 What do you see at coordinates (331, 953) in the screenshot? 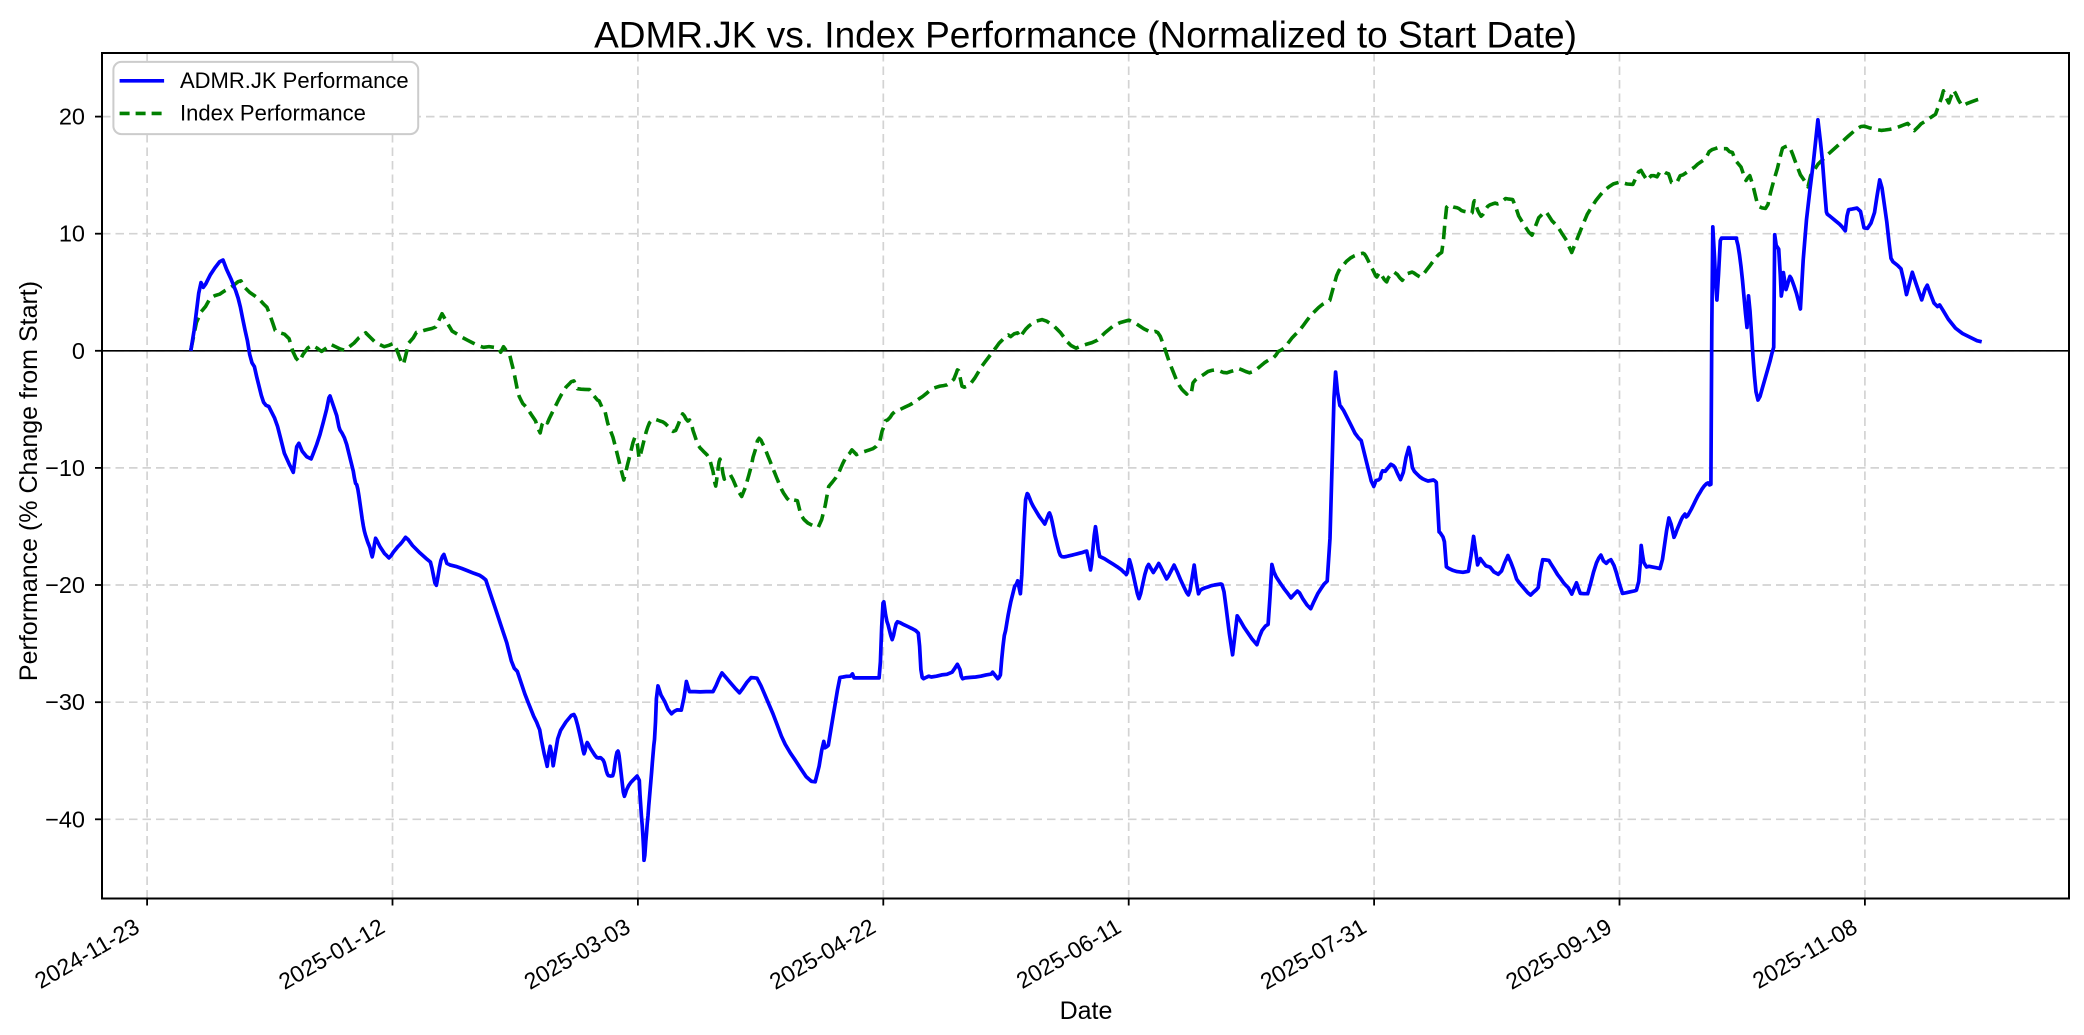
I see `svg-text: 2025-01-12` at bounding box center [331, 953].